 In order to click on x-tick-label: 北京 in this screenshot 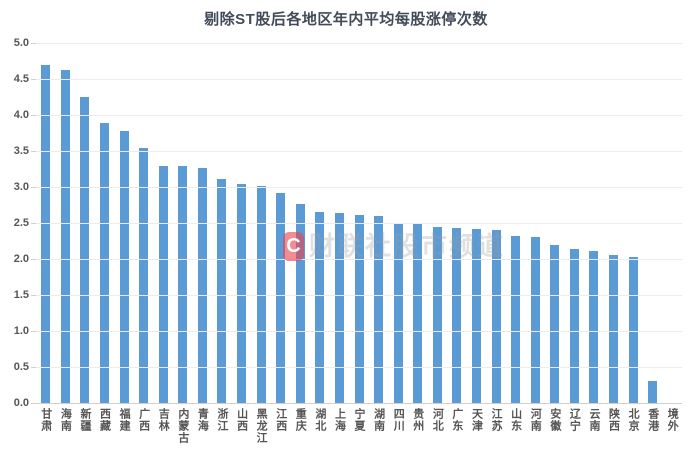, I will do `click(633, 420)`.